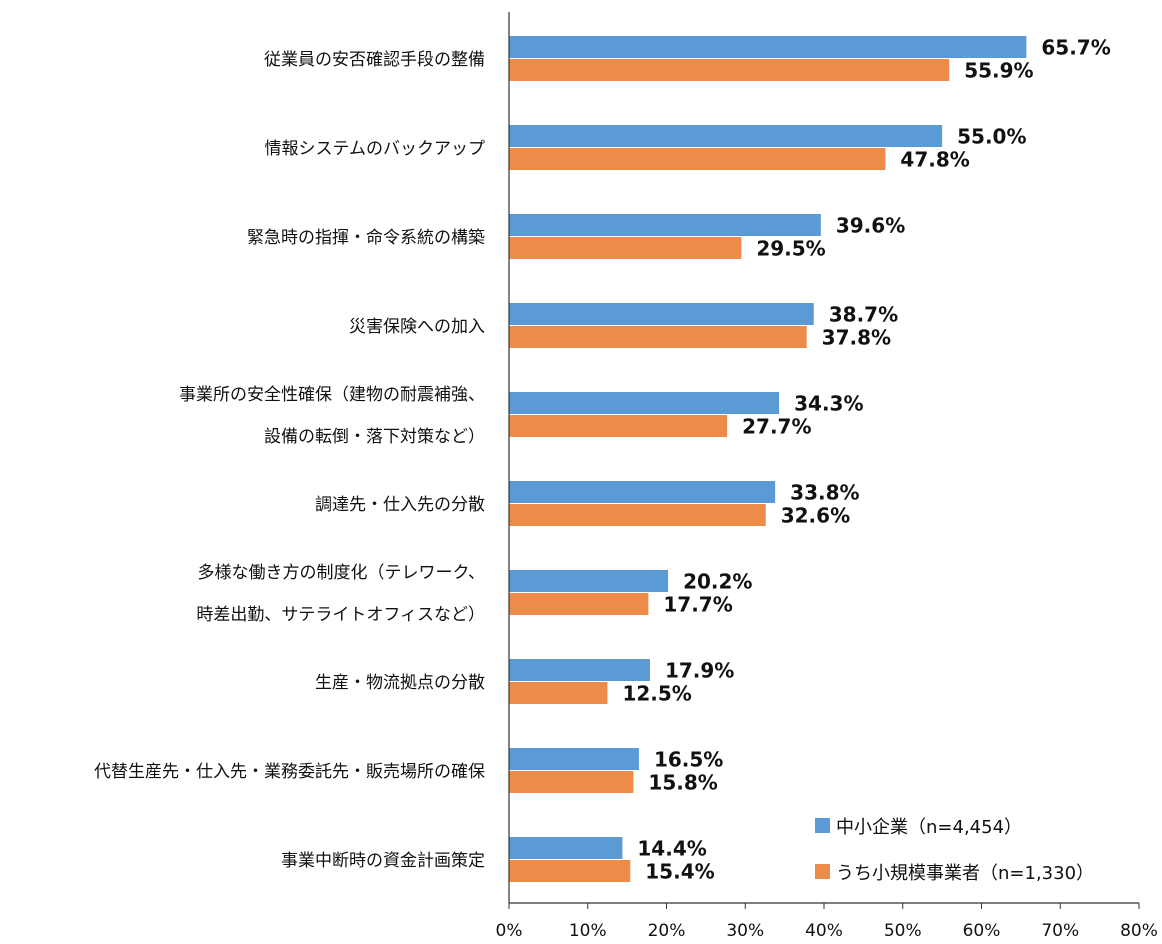  What do you see at coordinates (679, 872) in the screenshot?
I see `data-label: 15.4%` at bounding box center [679, 872].